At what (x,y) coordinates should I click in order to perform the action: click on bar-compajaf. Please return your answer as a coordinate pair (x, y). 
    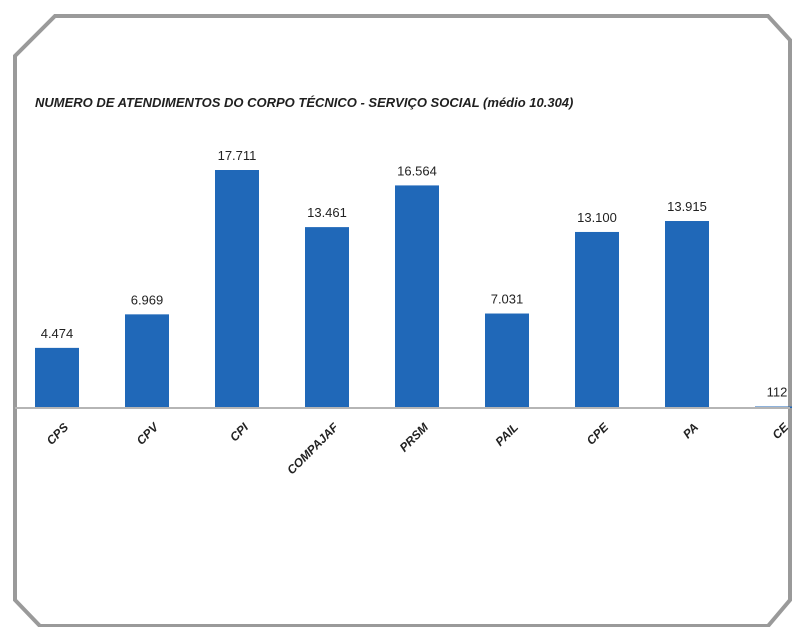
    Looking at the image, I should click on (327, 317).